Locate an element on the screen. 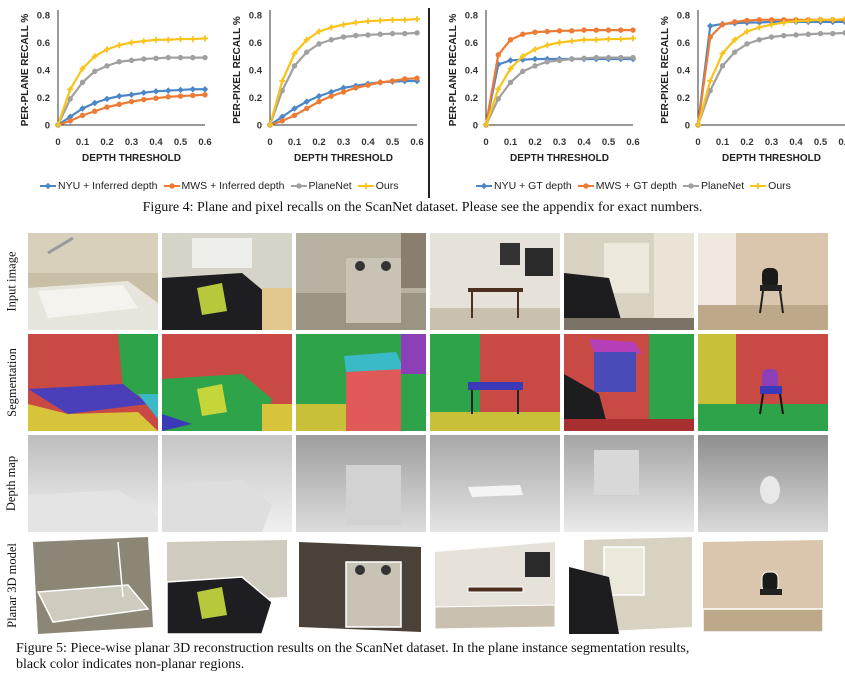 The image size is (845, 679). input-image-table is located at coordinates (495, 281).